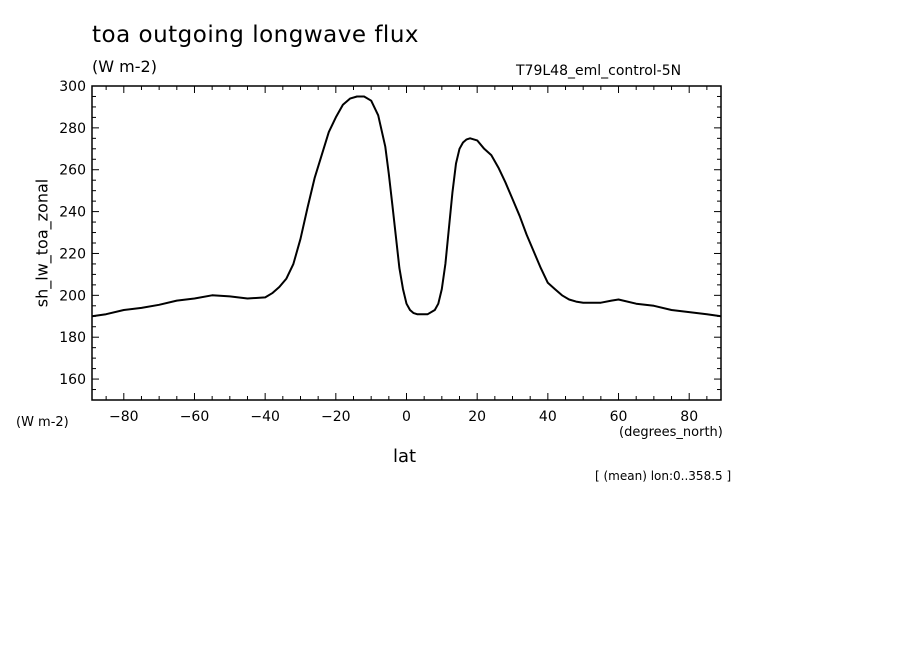 The image size is (904, 654). Describe the element at coordinates (72, 171) in the screenshot. I see `y-tick-label: 260` at that location.